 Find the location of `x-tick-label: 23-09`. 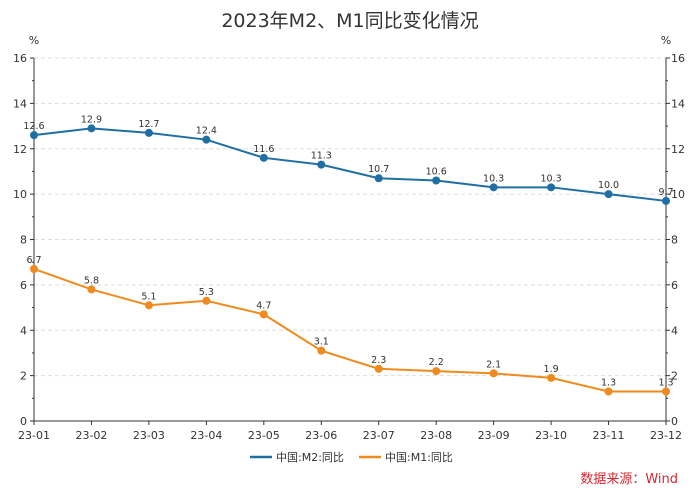

x-tick-label: 23-09 is located at coordinates (494, 435).